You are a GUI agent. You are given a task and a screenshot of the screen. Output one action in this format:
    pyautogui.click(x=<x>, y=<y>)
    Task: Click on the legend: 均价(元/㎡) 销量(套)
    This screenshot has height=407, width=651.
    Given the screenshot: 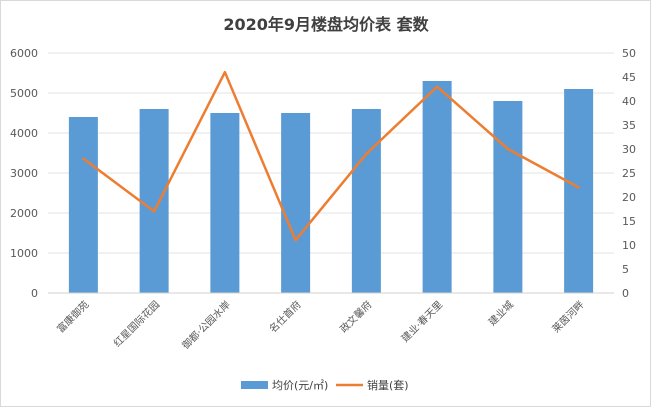 What is the action you would take?
    pyautogui.click(x=325, y=385)
    